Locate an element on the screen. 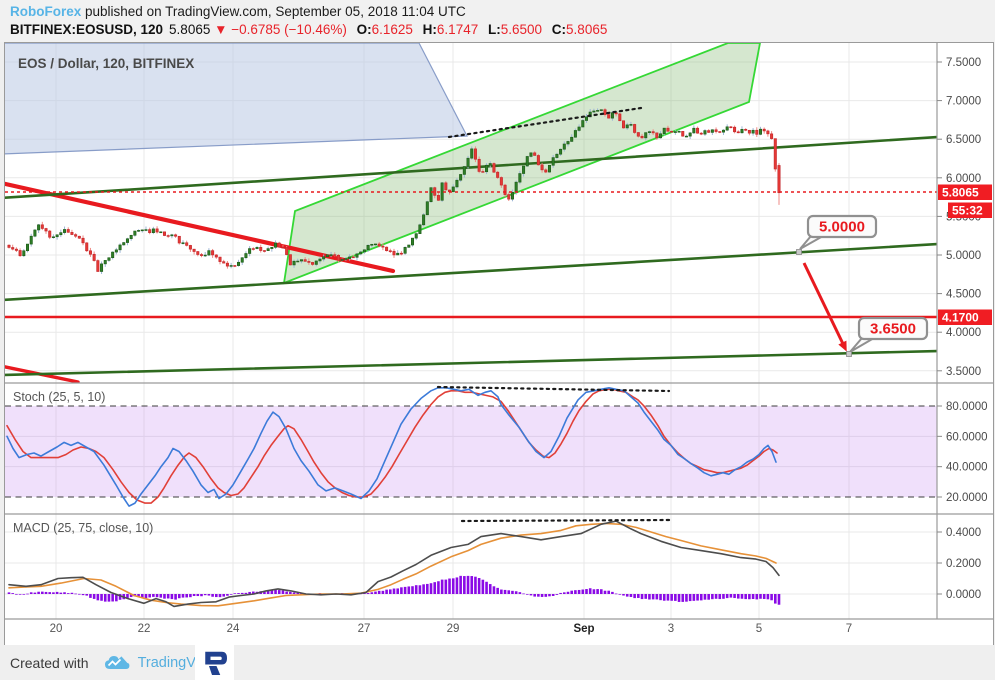 Image resolution: width=995 pixels, height=680 pixels. symbol-label: BITFINEX:EOSUSD, 120 is located at coordinates (87, 29).